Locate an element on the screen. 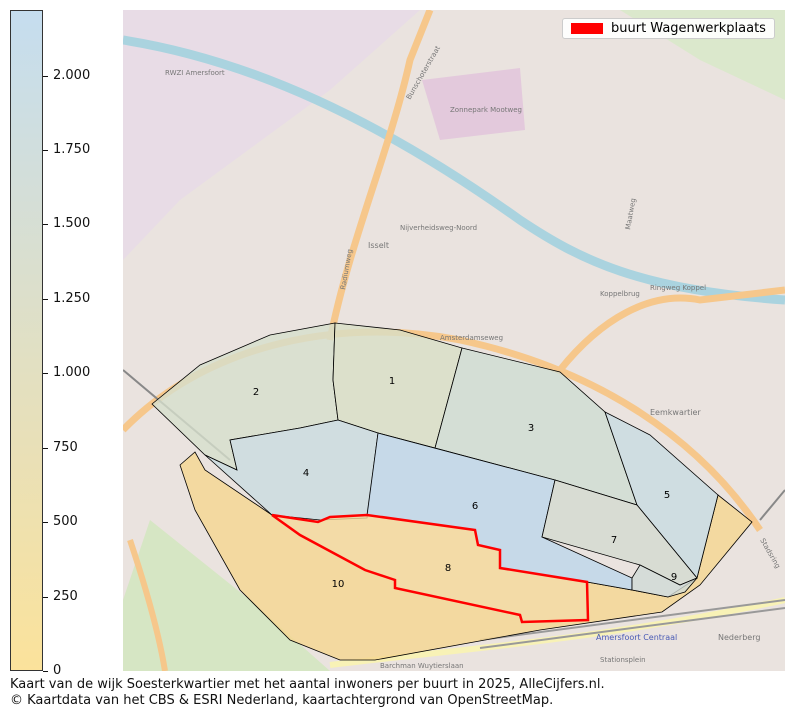  colorbar-tick: 1.000 is located at coordinates (66, 372).